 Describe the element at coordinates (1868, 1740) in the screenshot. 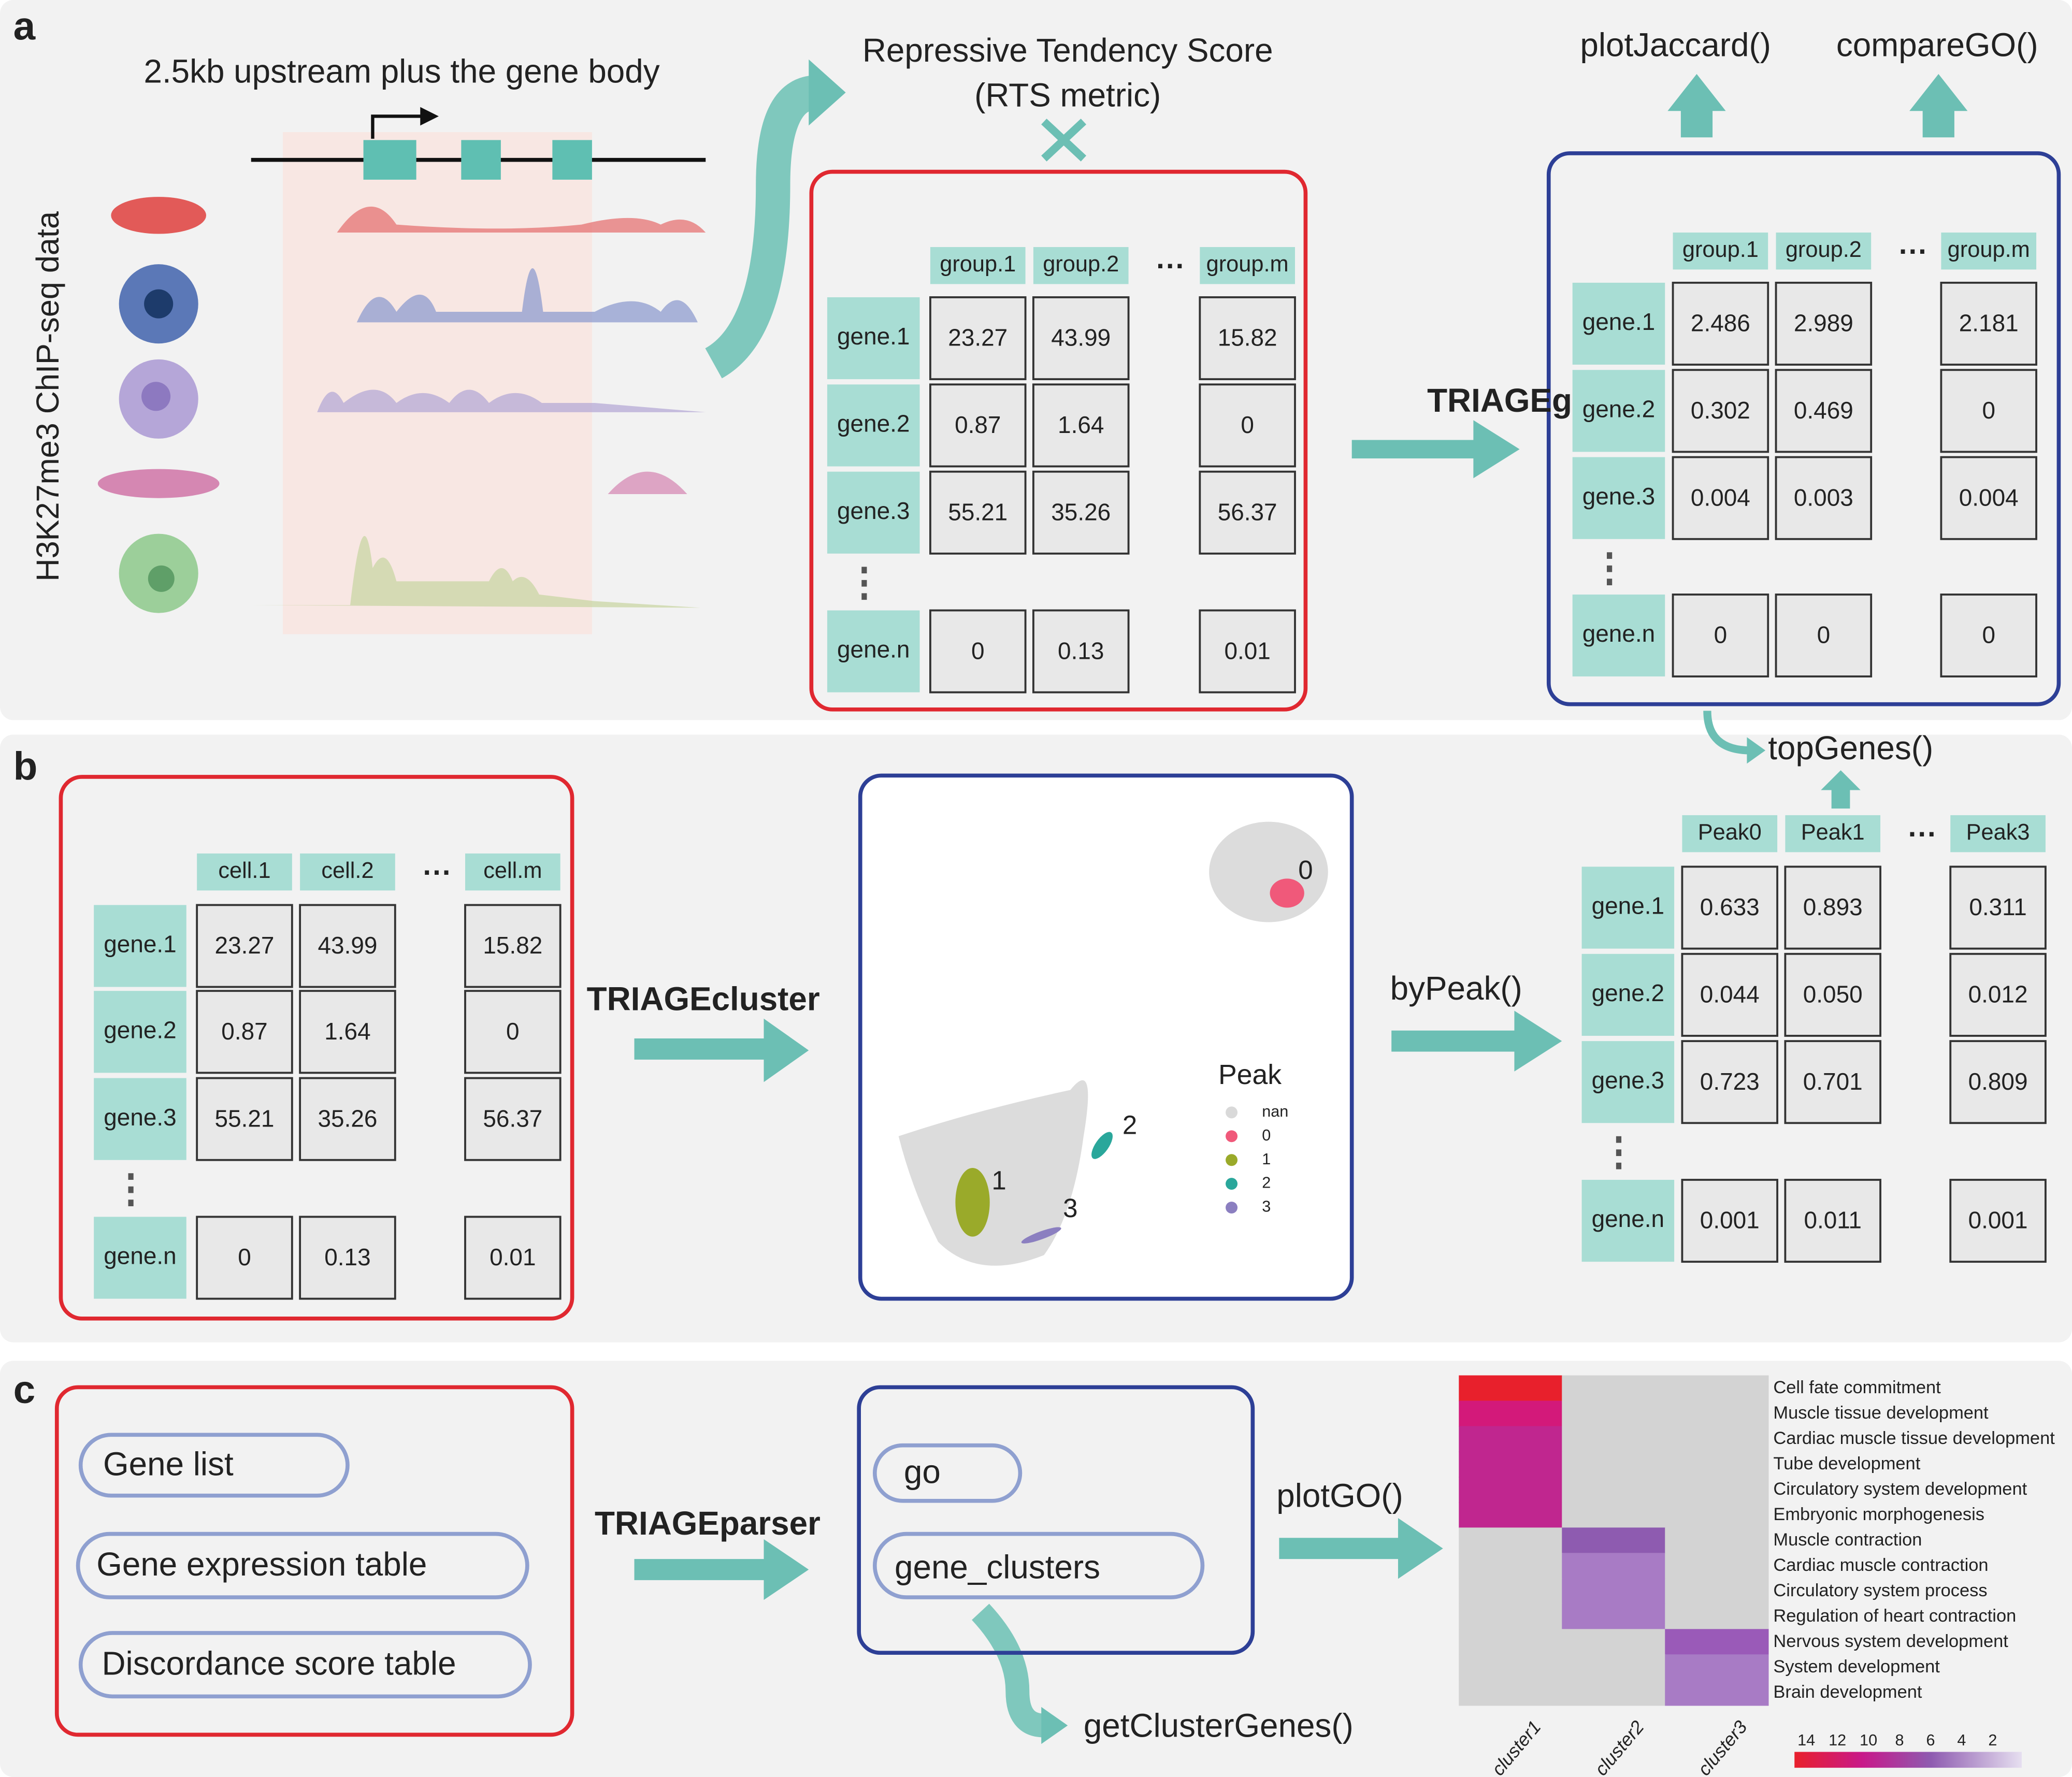

I see `colorbar-tick: 10` at that location.